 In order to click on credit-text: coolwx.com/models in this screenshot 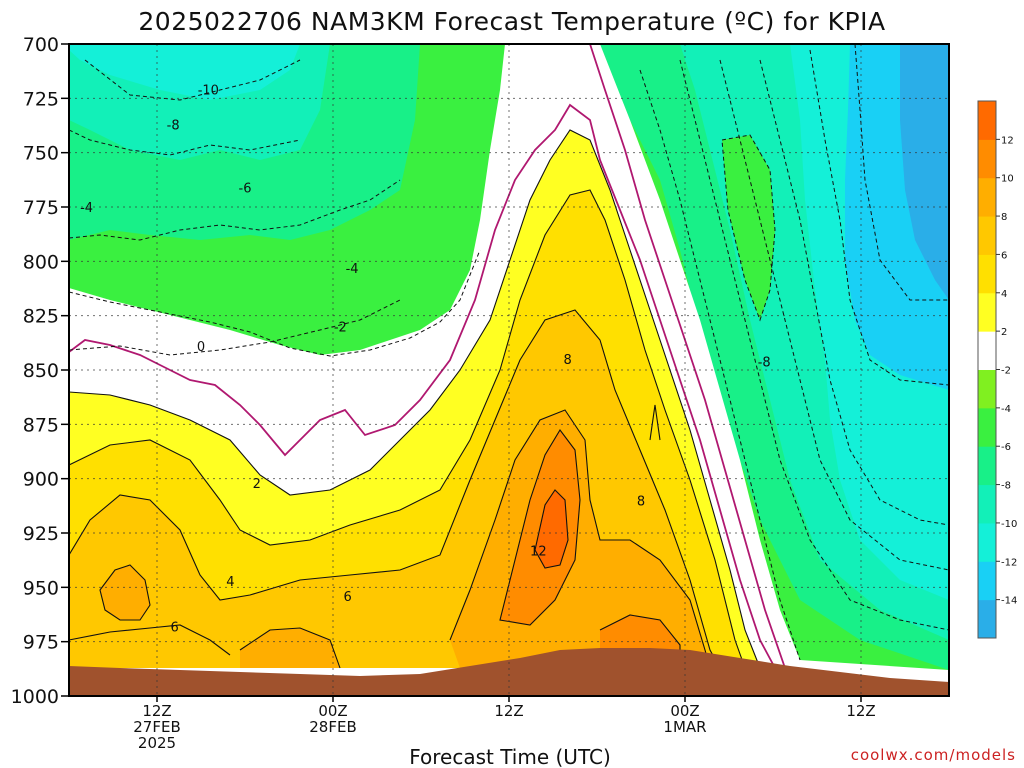, I will do `click(933, 755)`.